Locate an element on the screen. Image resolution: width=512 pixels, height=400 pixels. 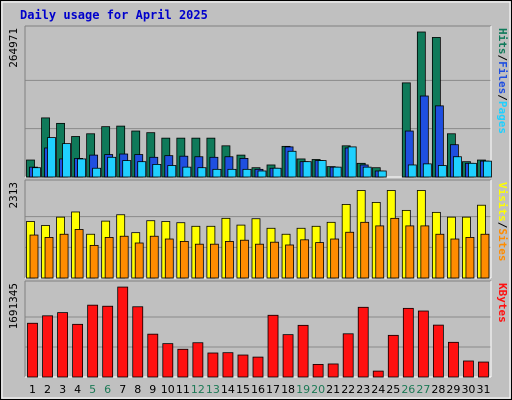
x-tick-label-day-30: 30 is located at coordinates (468, 389).